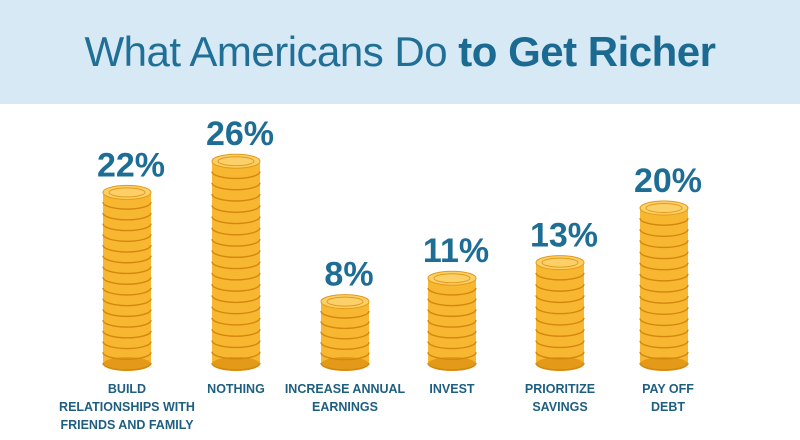  I want to click on category-label: FRIENDS AND FAMILY, so click(127, 425).